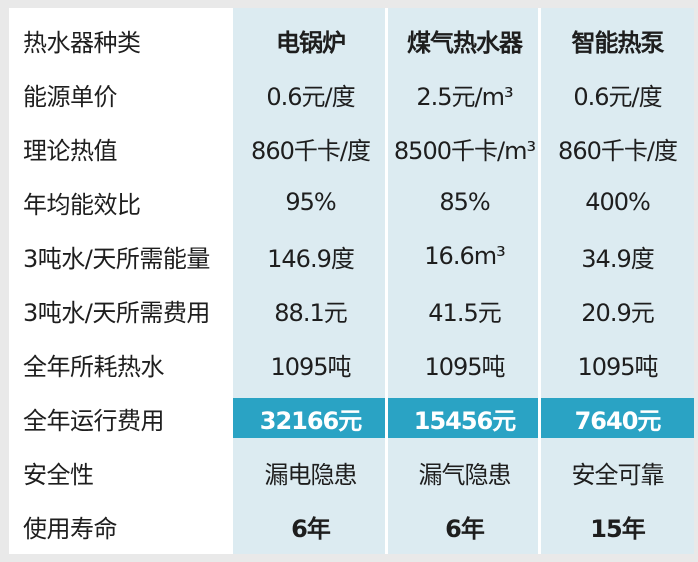 The image size is (698, 562). Describe the element at coordinates (94, 420) in the screenshot. I see `row-label: 全年运行费用` at that location.